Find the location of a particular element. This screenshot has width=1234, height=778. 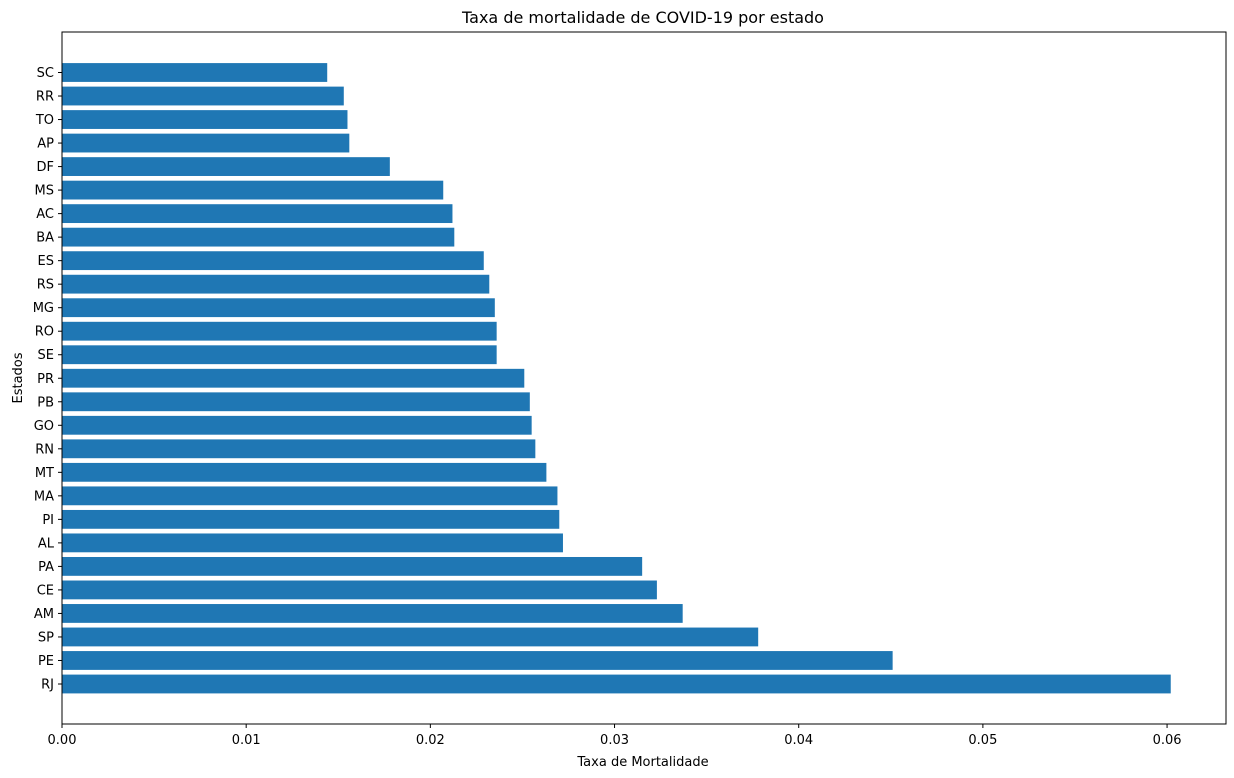

bar-ce is located at coordinates (359, 590).